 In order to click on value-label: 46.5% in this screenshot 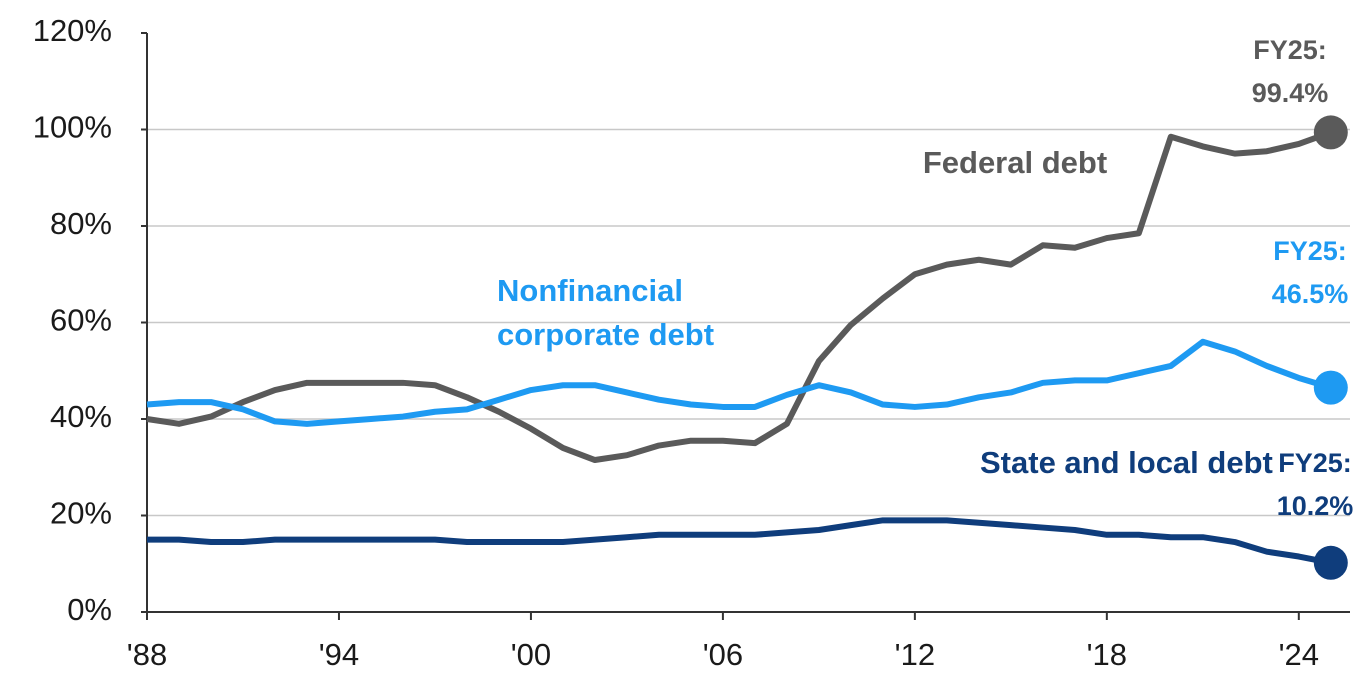, I will do `click(1310, 294)`.